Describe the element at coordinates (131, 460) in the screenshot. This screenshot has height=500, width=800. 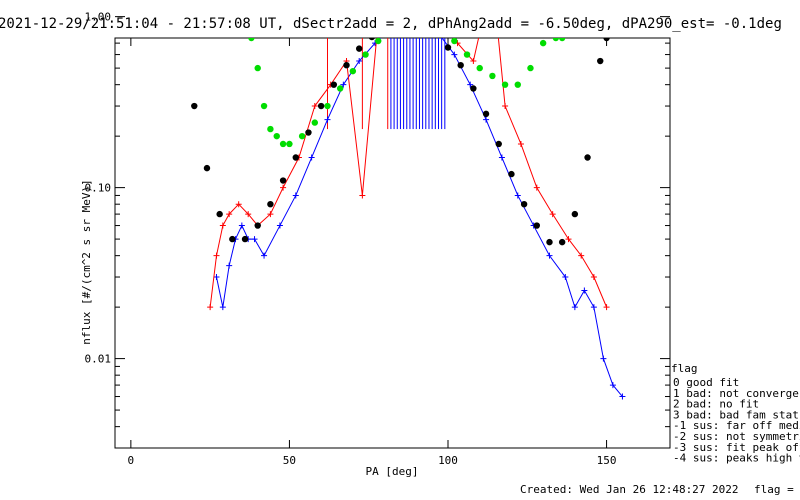
I see `x-tick-label: 0` at that location.